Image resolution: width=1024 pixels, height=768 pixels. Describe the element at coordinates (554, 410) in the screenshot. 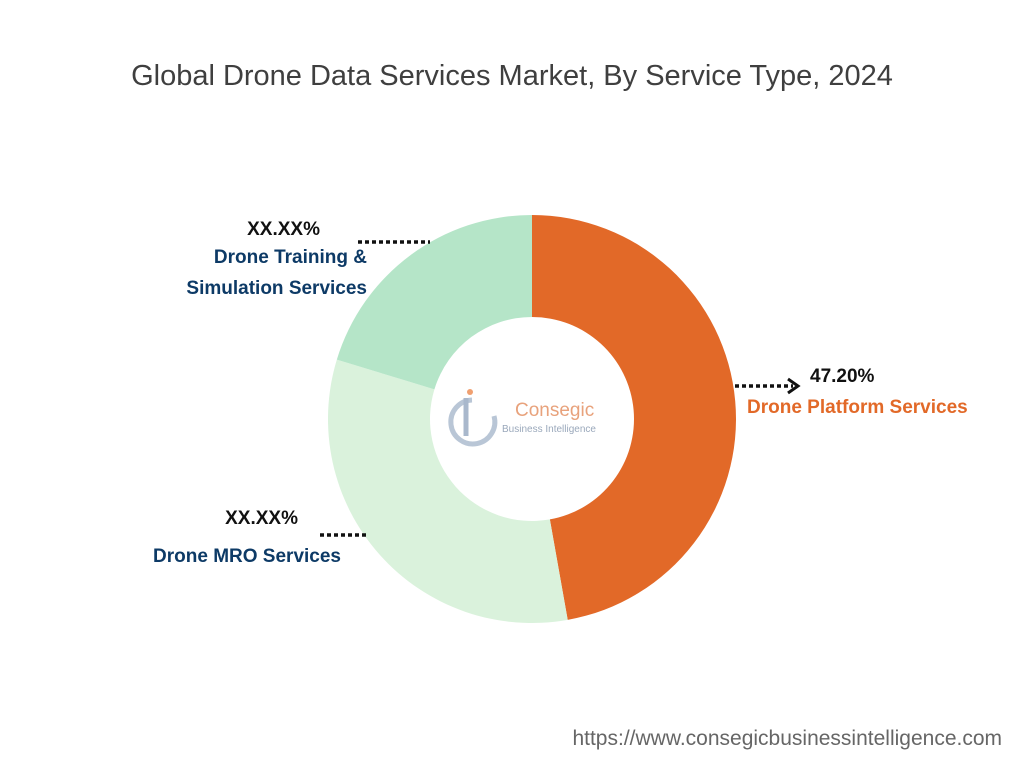

I see `logo-text: Consegic` at that location.